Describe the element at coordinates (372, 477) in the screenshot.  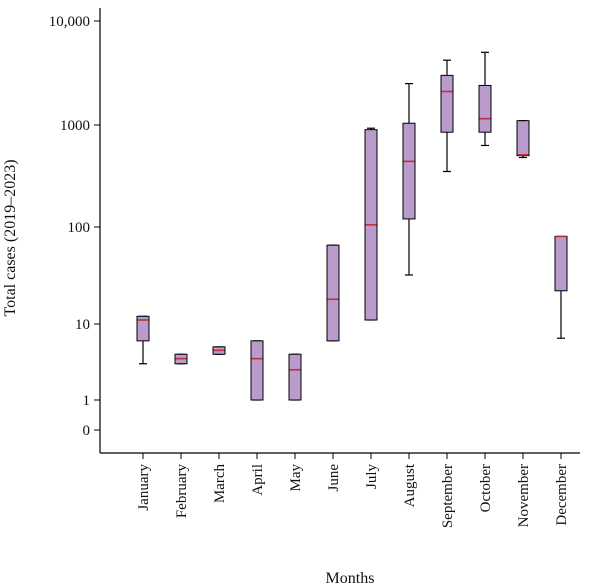
I see `x-tick-label: July` at that location.